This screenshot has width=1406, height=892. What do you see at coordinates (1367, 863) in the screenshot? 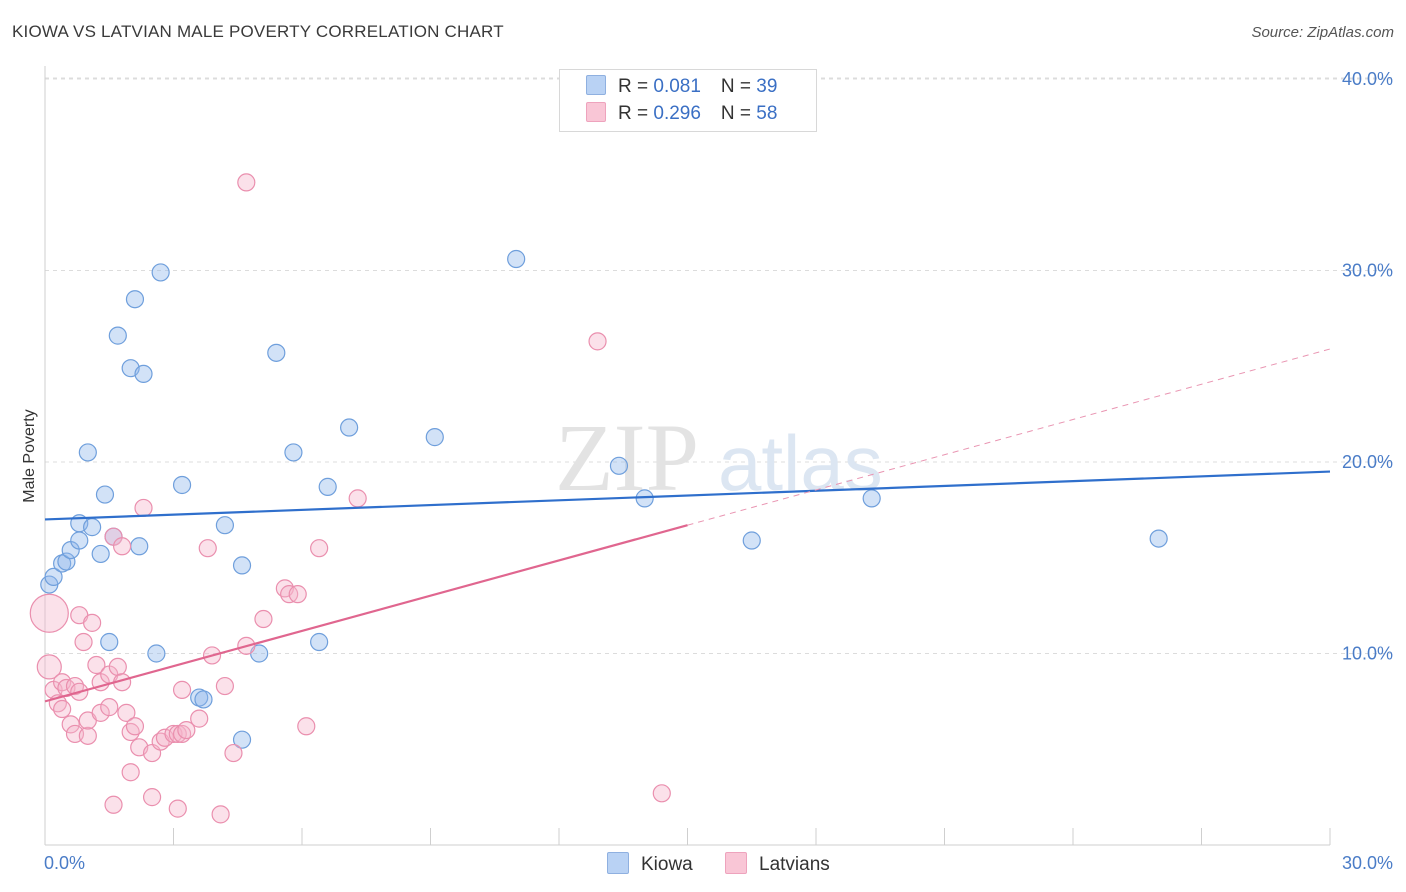
I see `x-tick-label: 30.0%` at bounding box center [1367, 863].